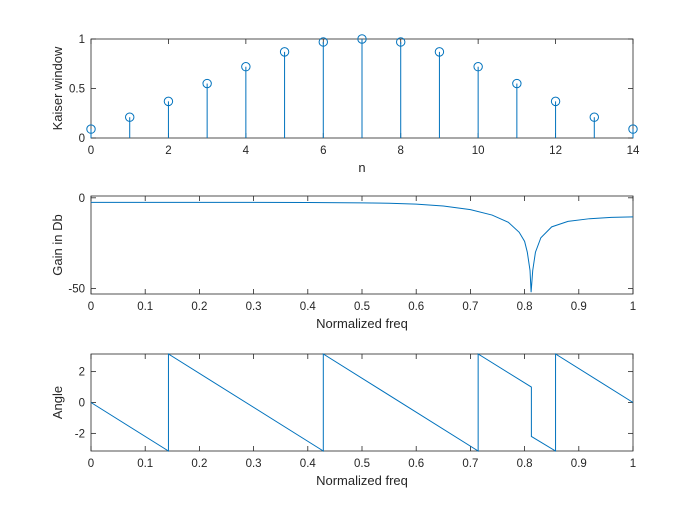 The image size is (700, 525). What do you see at coordinates (76, 290) in the screenshot?
I see `y-tick-label: -50` at bounding box center [76, 290].